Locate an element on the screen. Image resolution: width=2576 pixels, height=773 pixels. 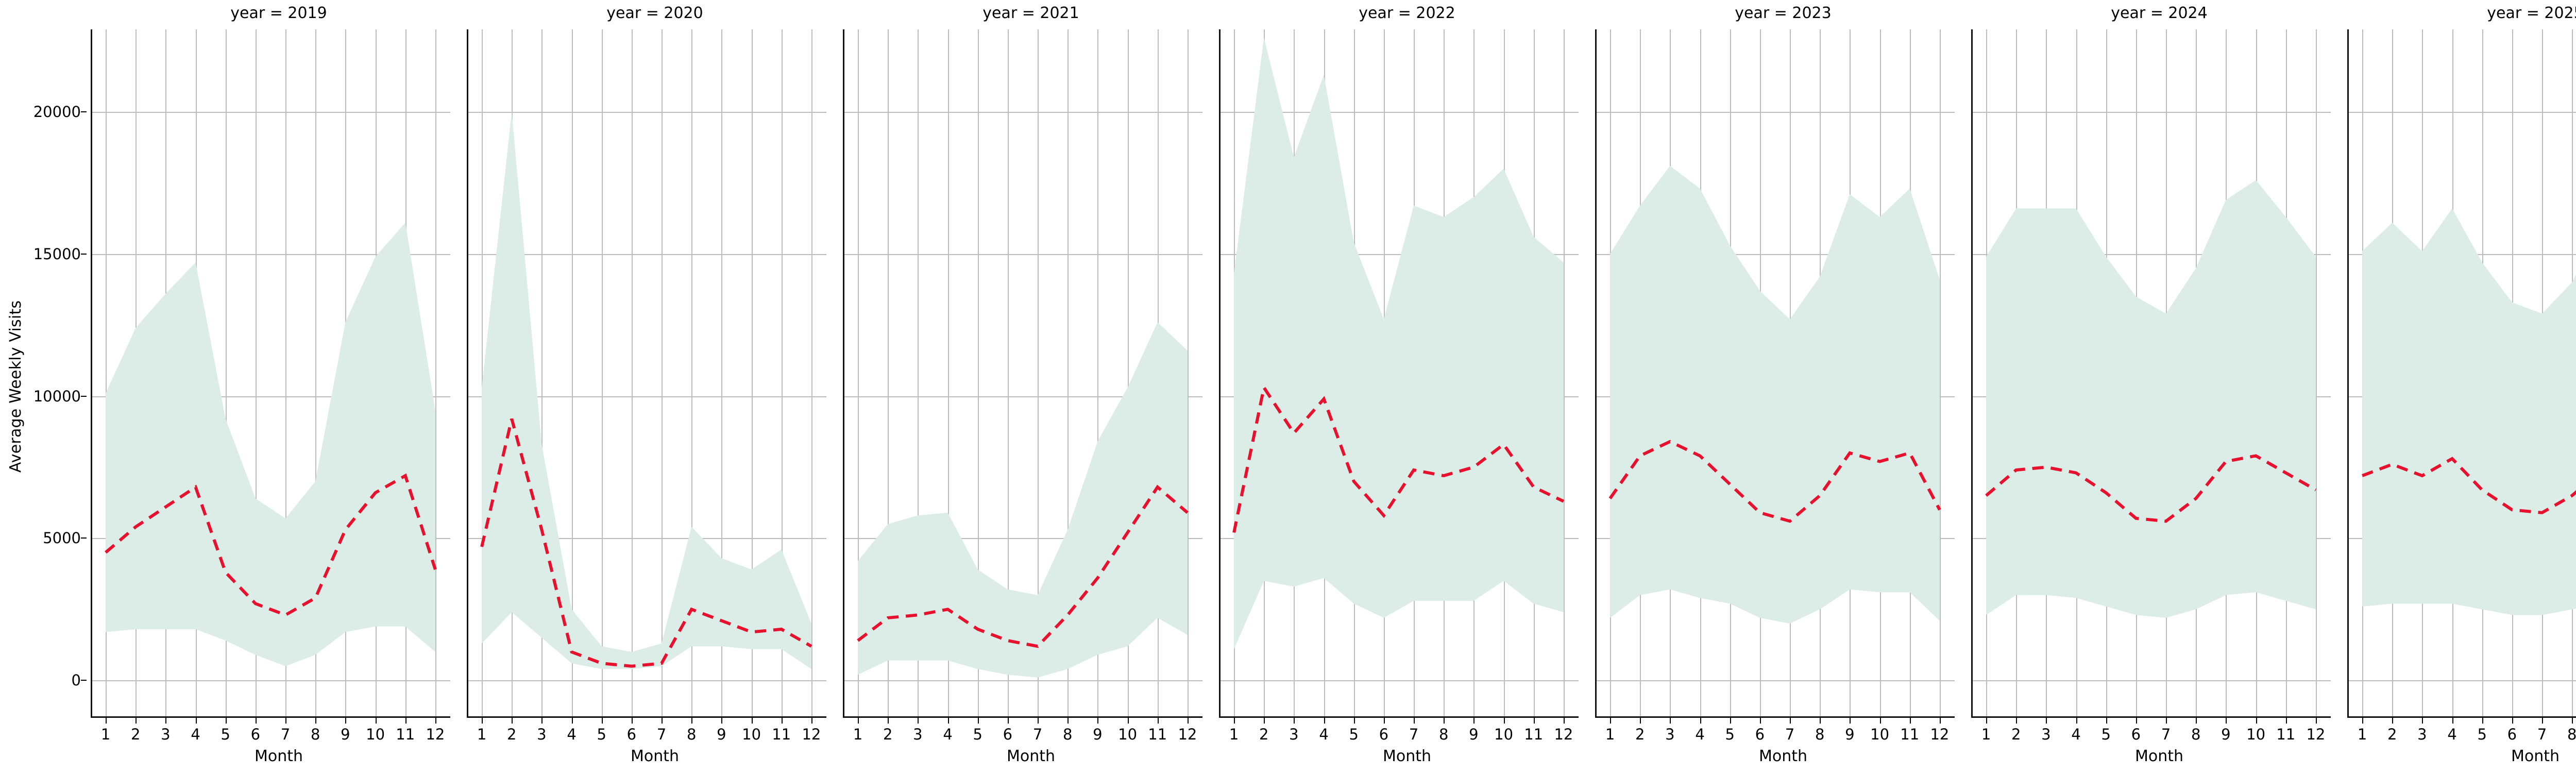
facet-panel-2019: year = 2019 1 2 3 4 5 6 7 8 9 10 11 12 Month is located at coordinates (279, 386).